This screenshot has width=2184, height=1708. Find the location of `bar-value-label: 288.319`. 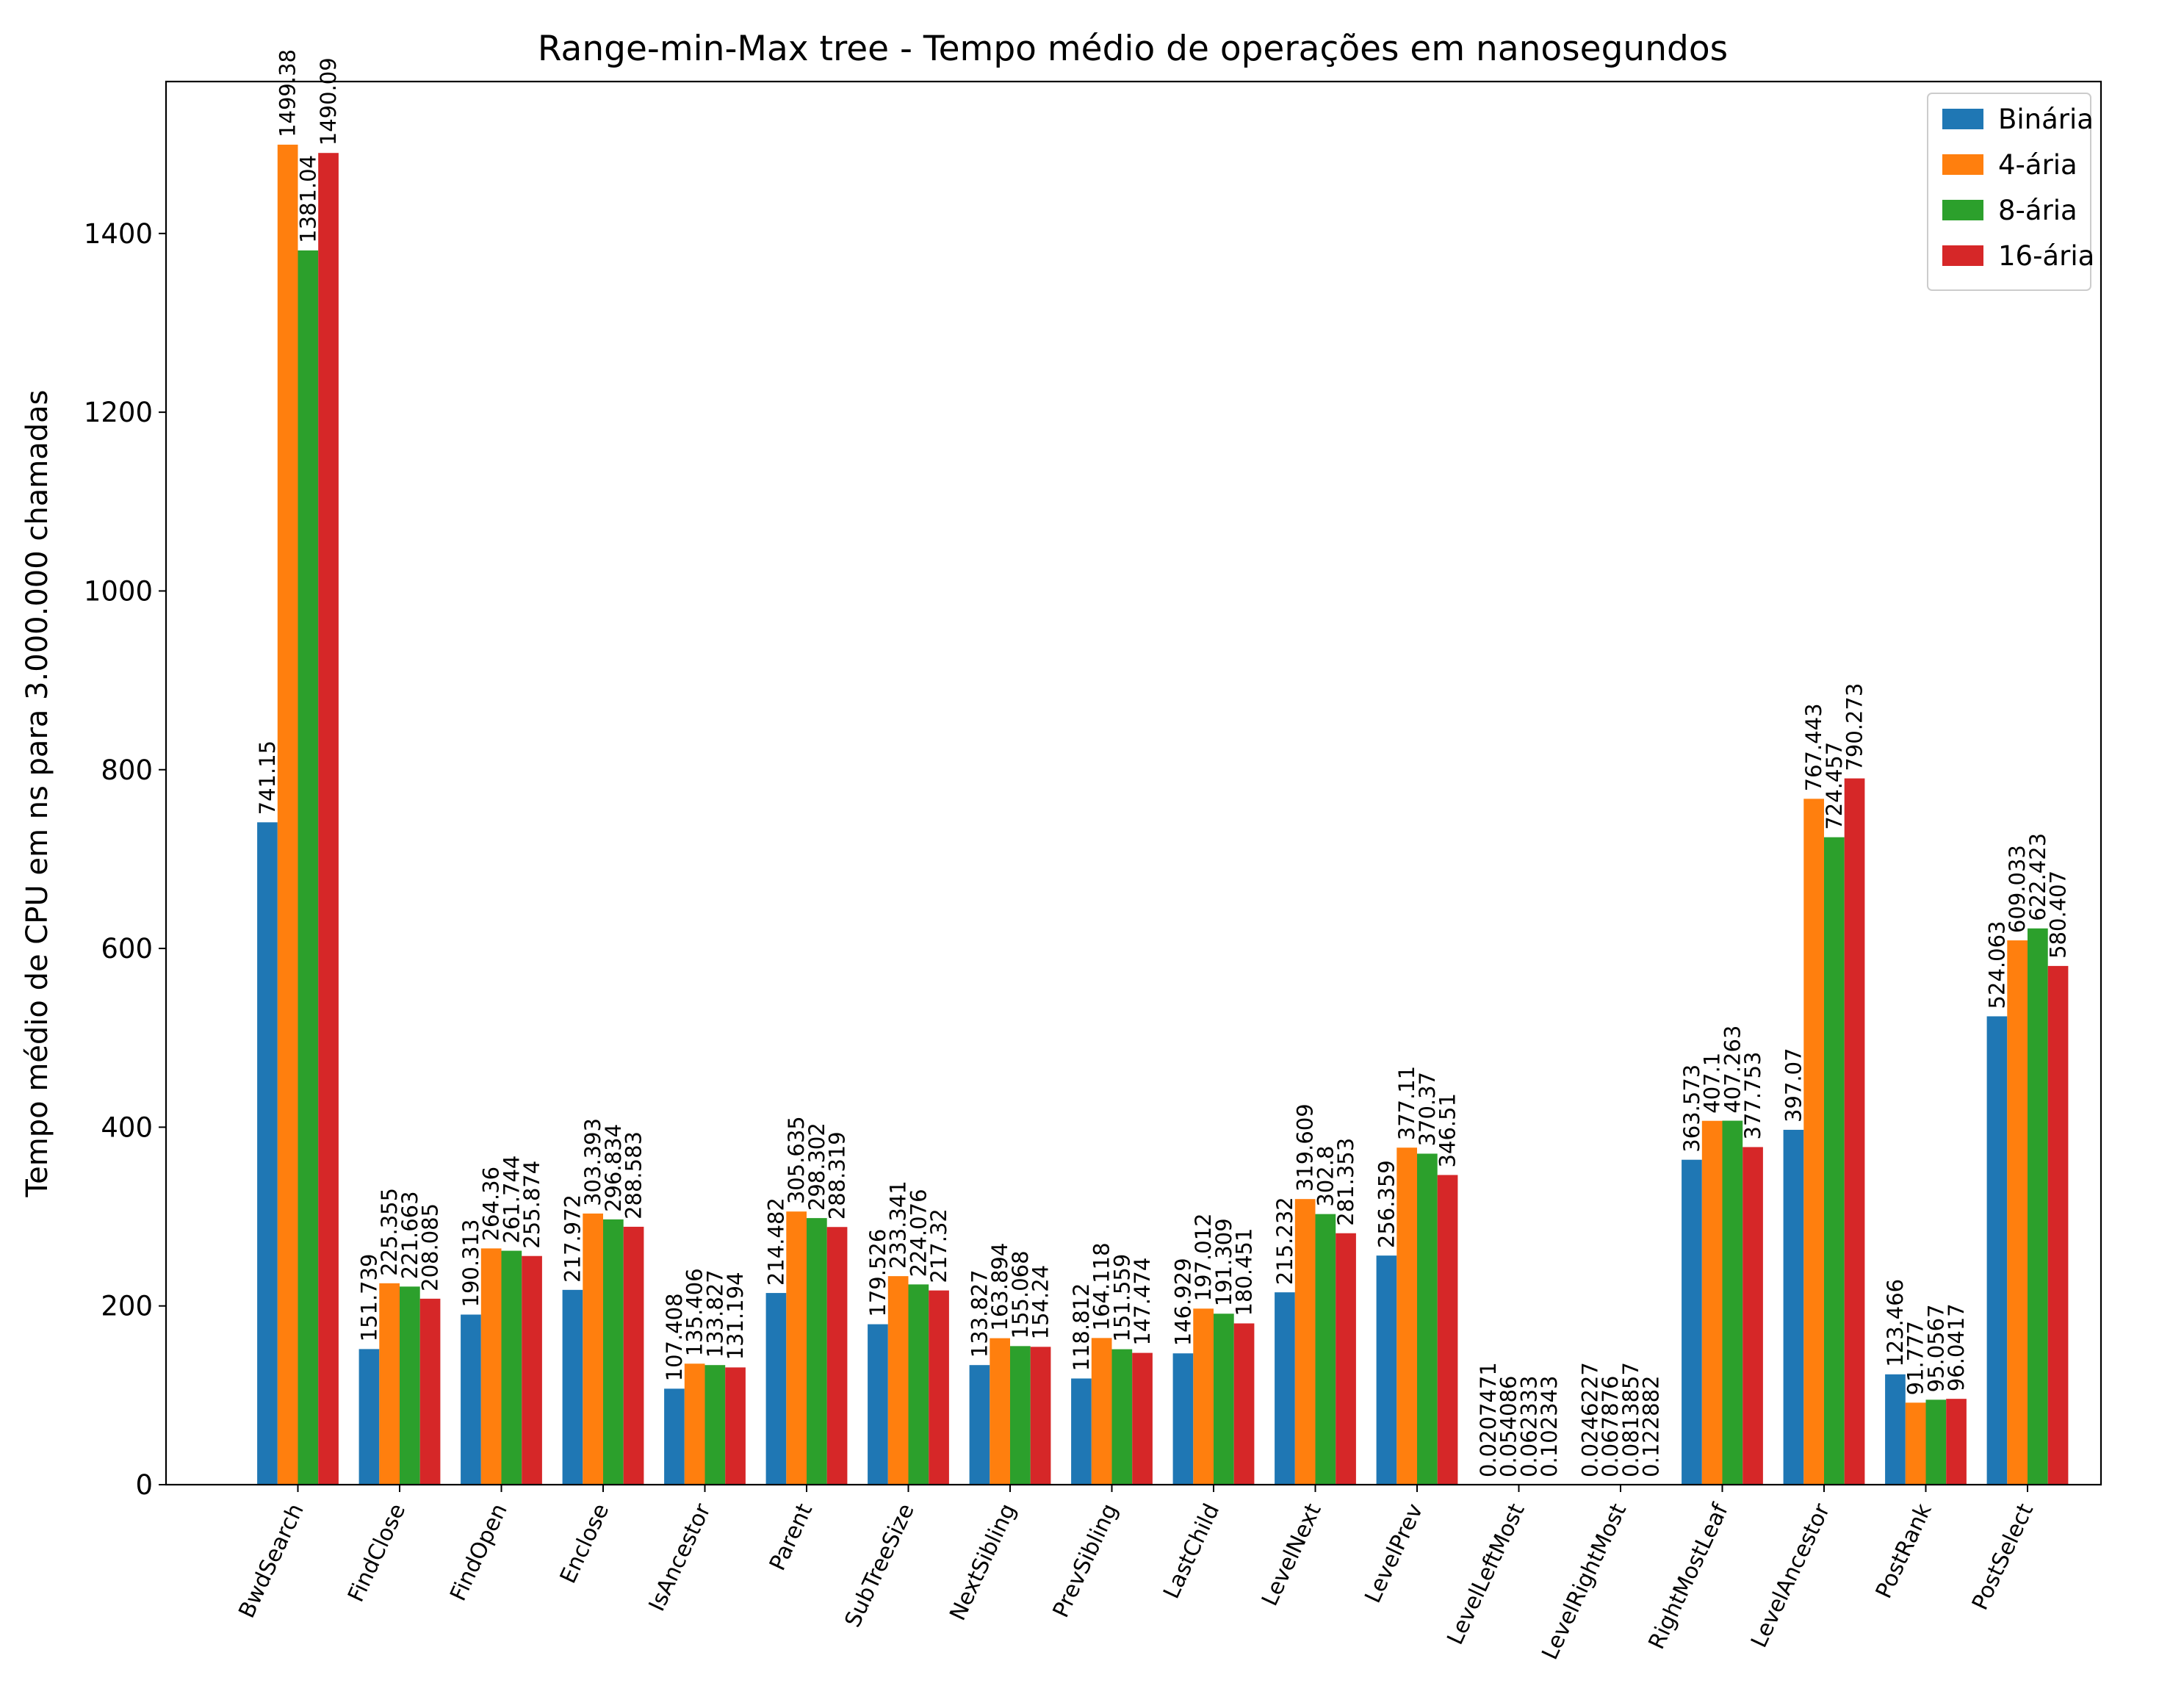

bar-value-label: 288.319 is located at coordinates (837, 1175).